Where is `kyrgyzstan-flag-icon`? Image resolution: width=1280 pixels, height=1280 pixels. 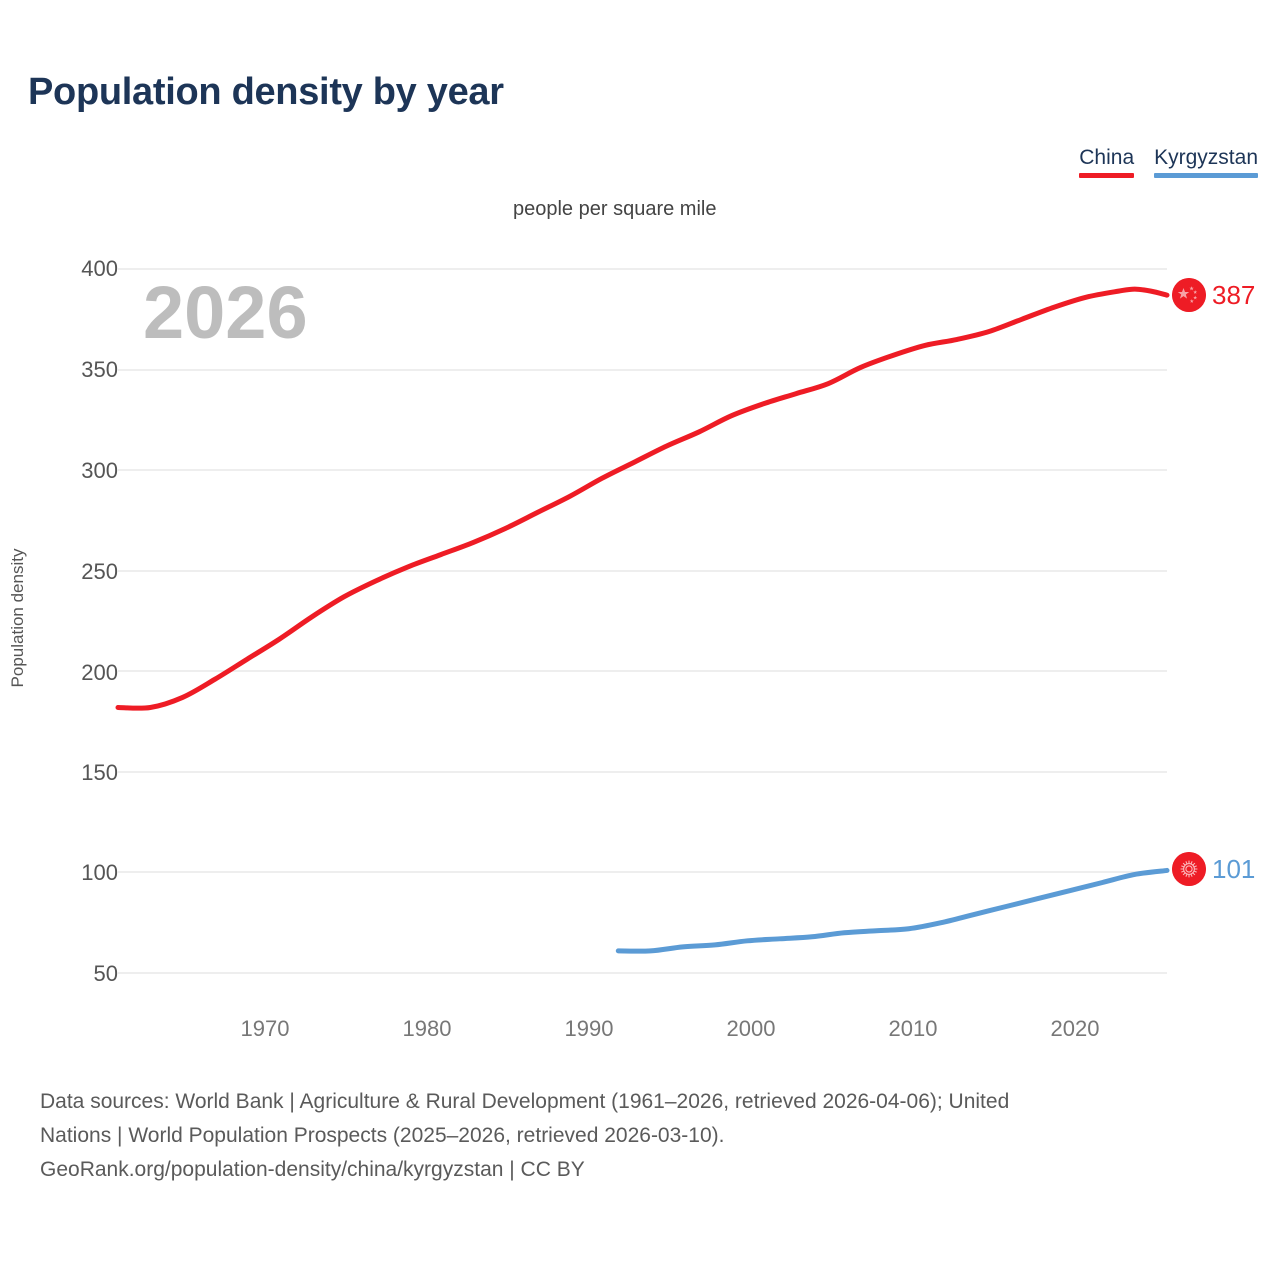
kyrgyzstan-flag-icon is located at coordinates (1189, 869).